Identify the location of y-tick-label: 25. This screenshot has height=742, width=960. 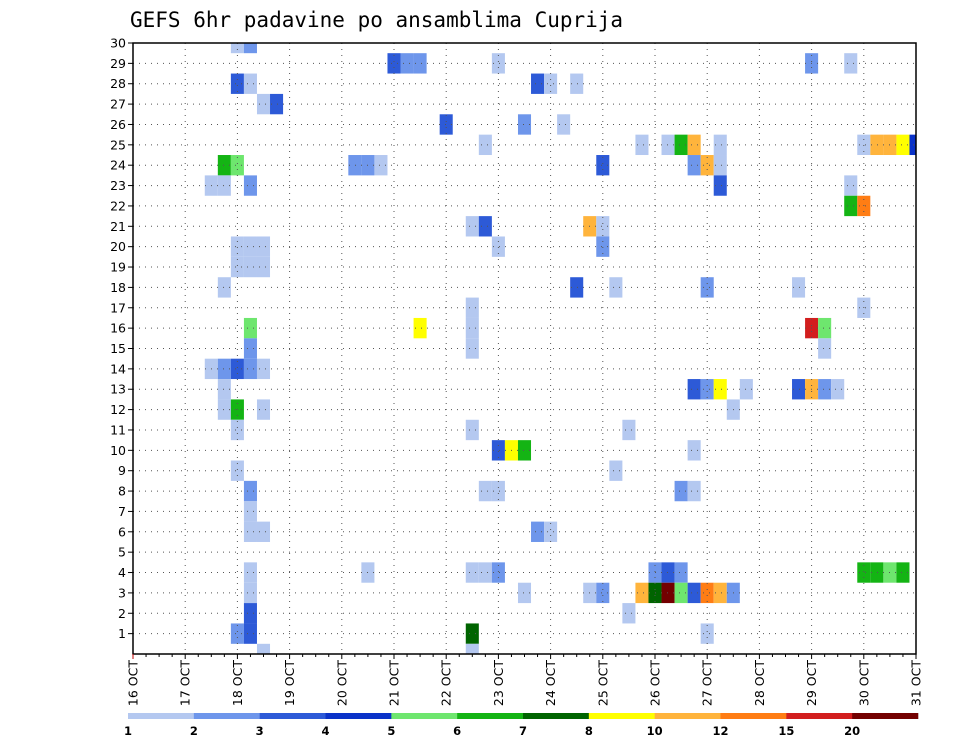
(118, 144).